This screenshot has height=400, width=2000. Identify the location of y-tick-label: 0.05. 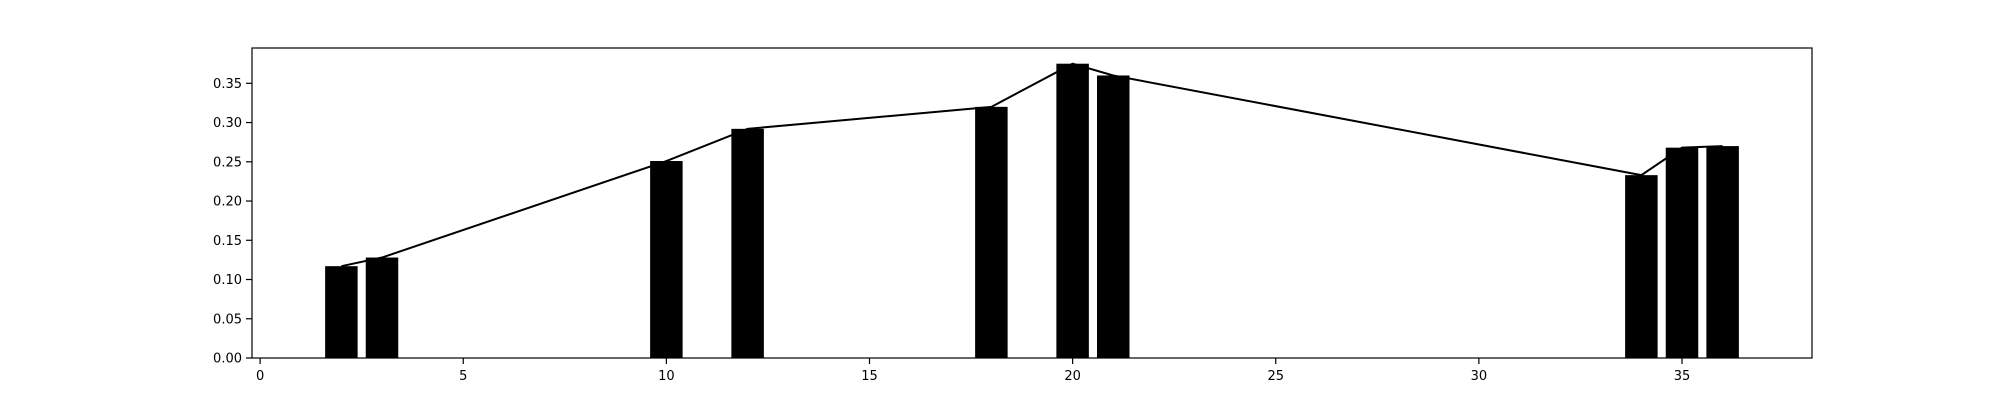
(227, 319).